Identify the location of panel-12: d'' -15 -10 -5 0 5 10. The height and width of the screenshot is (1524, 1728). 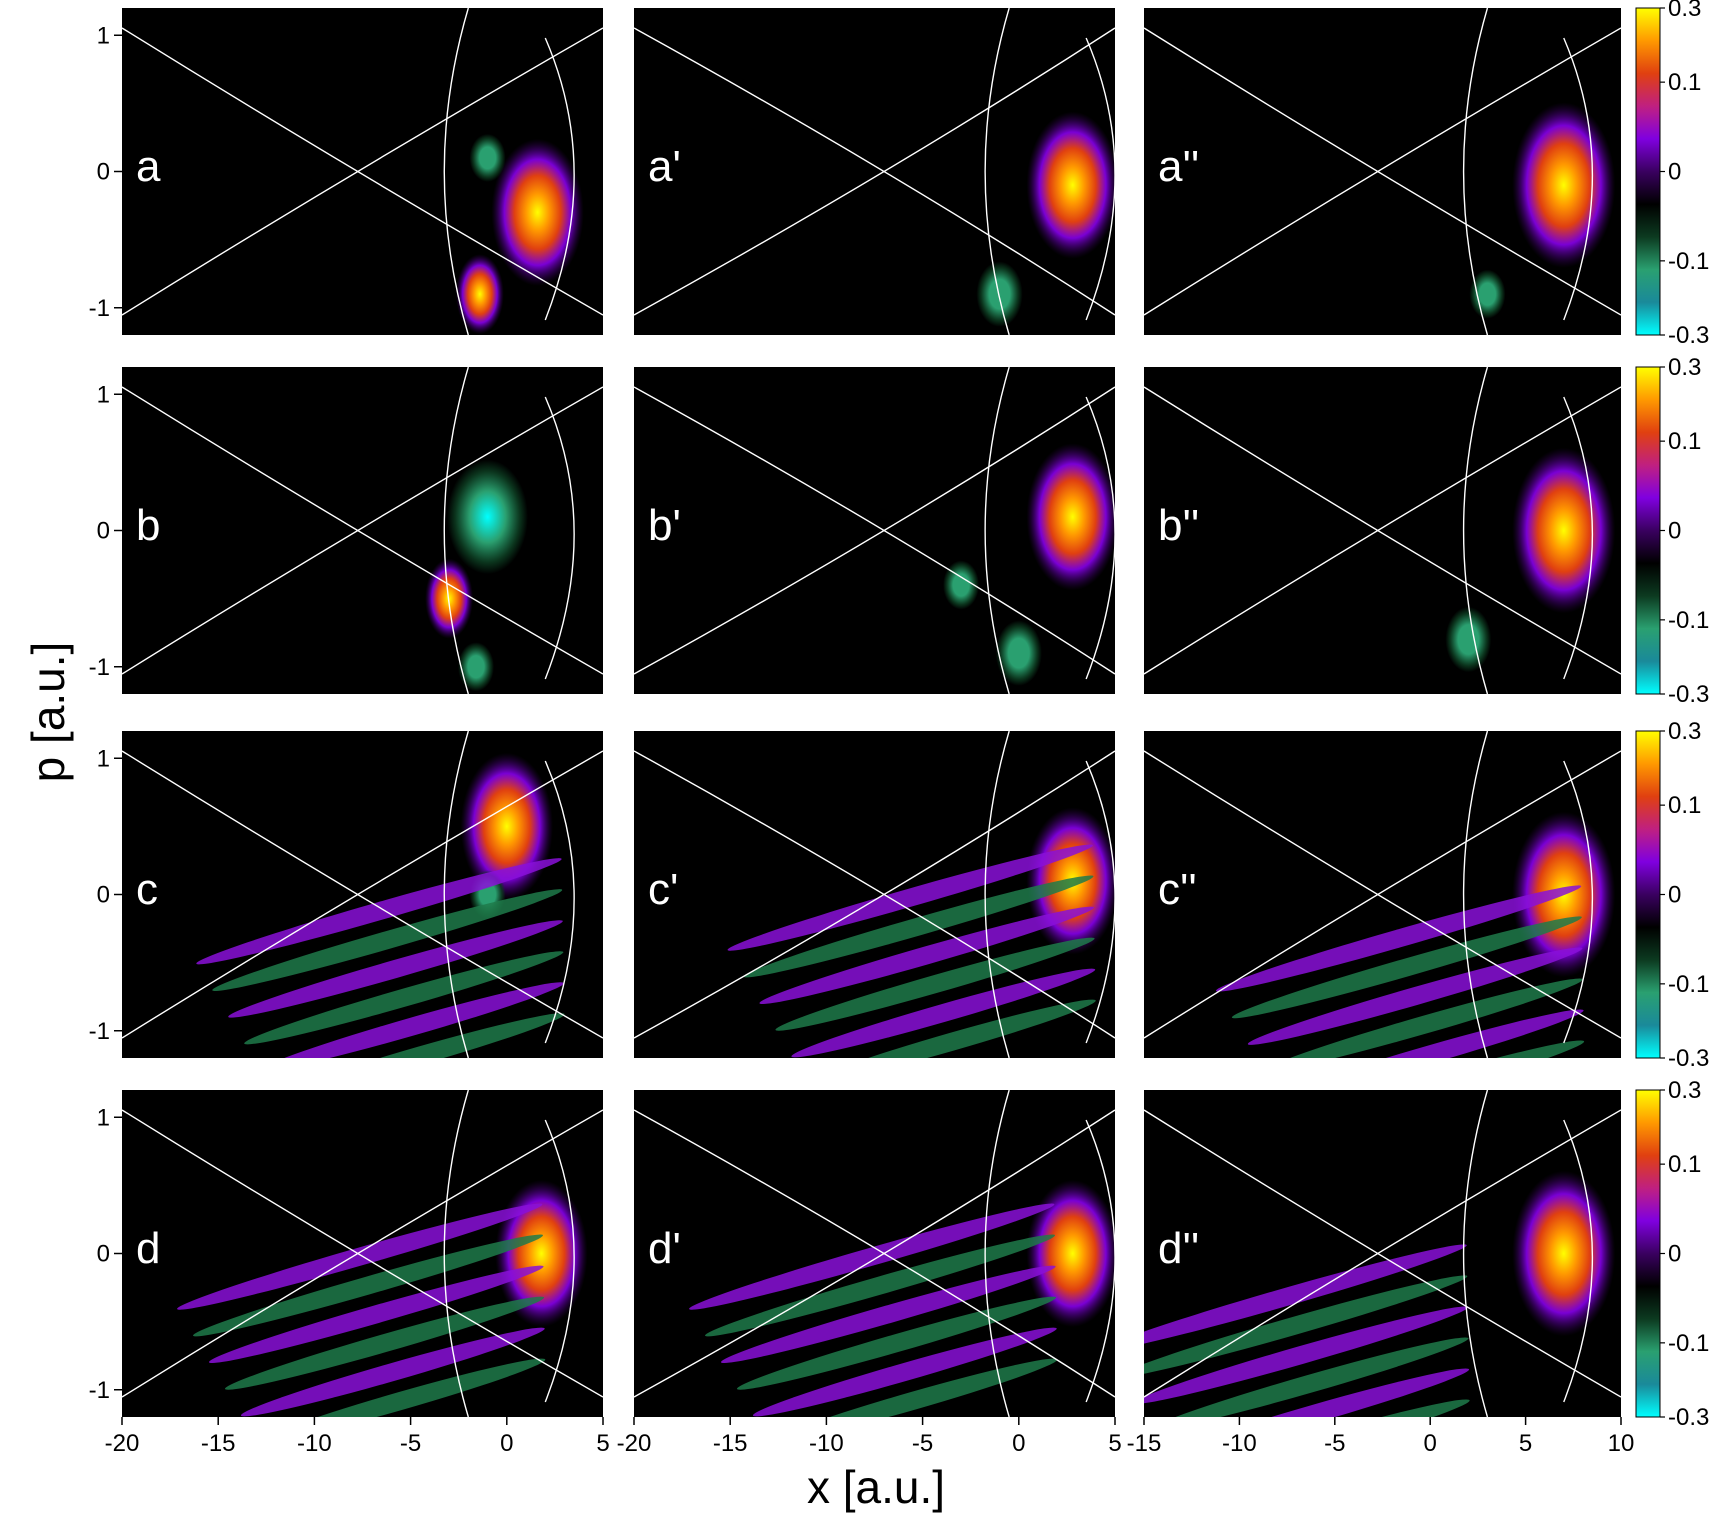
(1380, 1273).